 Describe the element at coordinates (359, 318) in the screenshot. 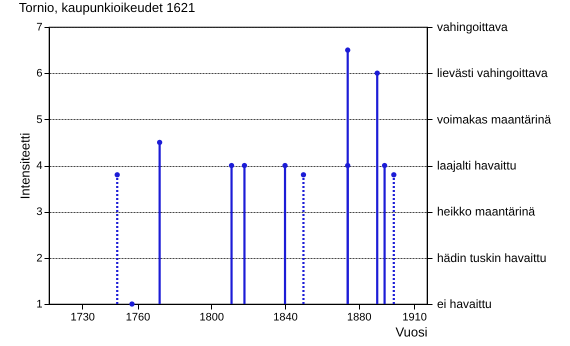

I see `x-tick-label: 1880` at that location.